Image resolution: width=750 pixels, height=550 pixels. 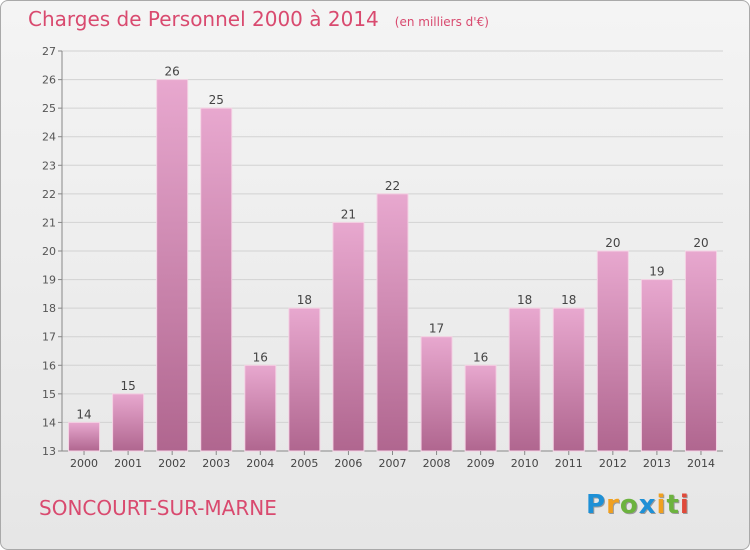 What do you see at coordinates (441, 22) in the screenshot?
I see `chart-subtitle: (en milliers d'€)` at bounding box center [441, 22].